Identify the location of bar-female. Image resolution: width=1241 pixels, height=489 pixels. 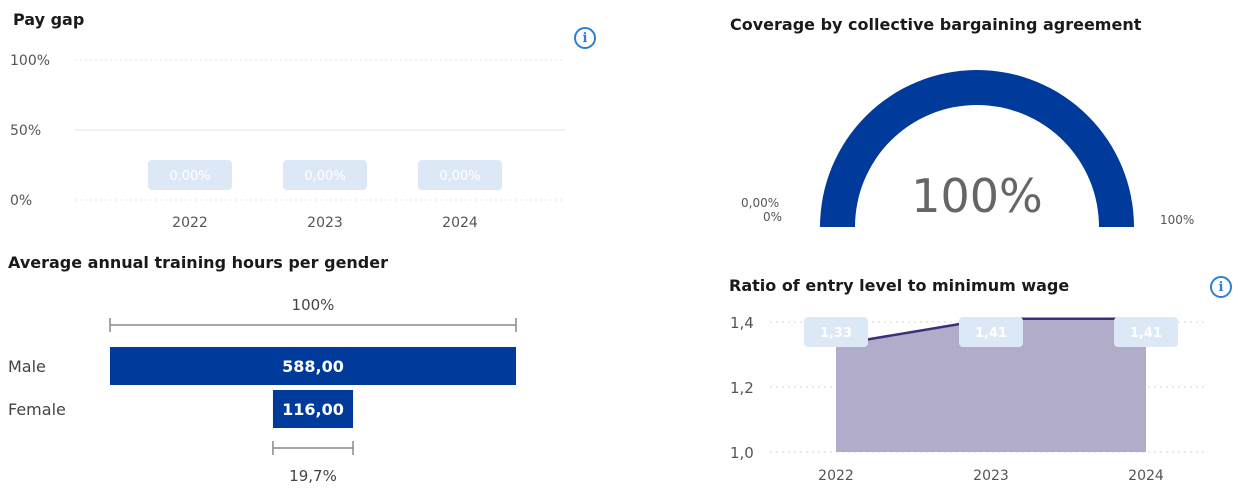
(313, 409).